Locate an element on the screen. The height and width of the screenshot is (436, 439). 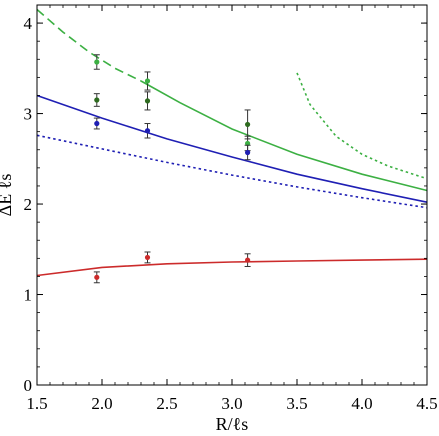
x-tick-label: 3.0 is located at coordinates (231, 403).